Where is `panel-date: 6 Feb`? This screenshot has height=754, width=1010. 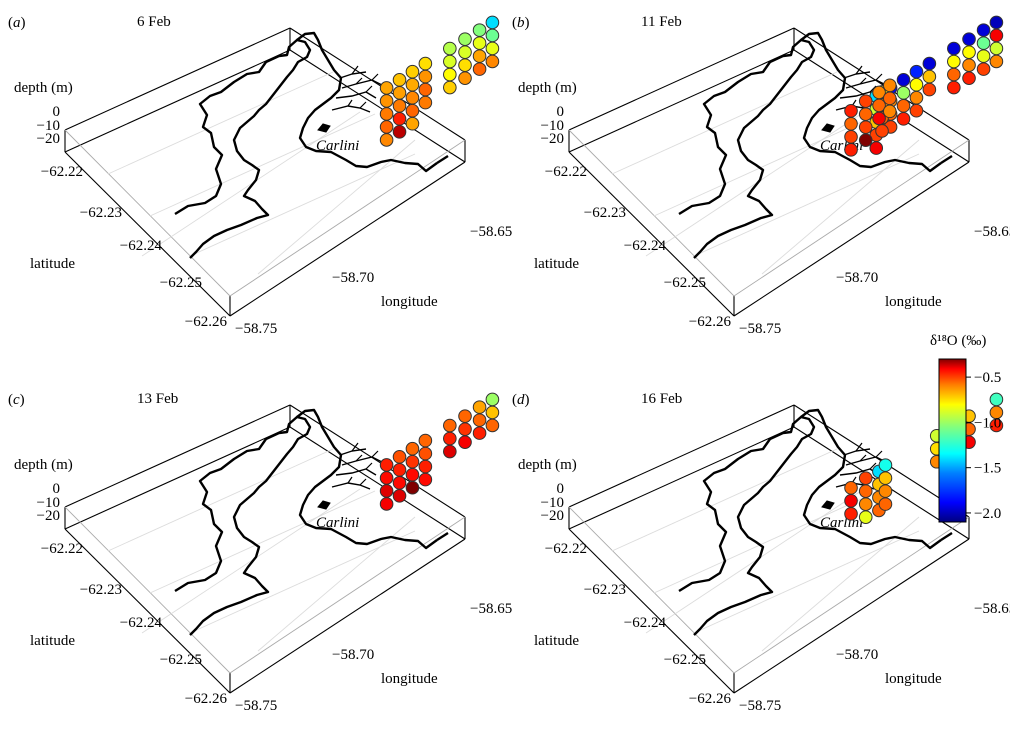
panel-date: 6 Feb is located at coordinates (154, 22).